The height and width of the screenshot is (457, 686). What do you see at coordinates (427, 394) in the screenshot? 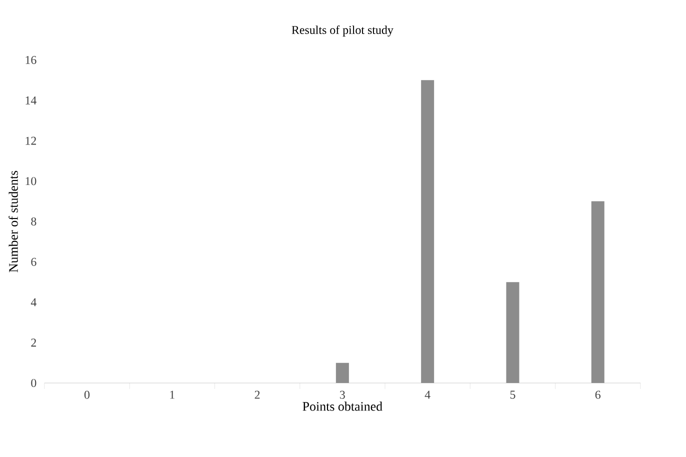
I see `x-tick-label: 4` at bounding box center [427, 394].